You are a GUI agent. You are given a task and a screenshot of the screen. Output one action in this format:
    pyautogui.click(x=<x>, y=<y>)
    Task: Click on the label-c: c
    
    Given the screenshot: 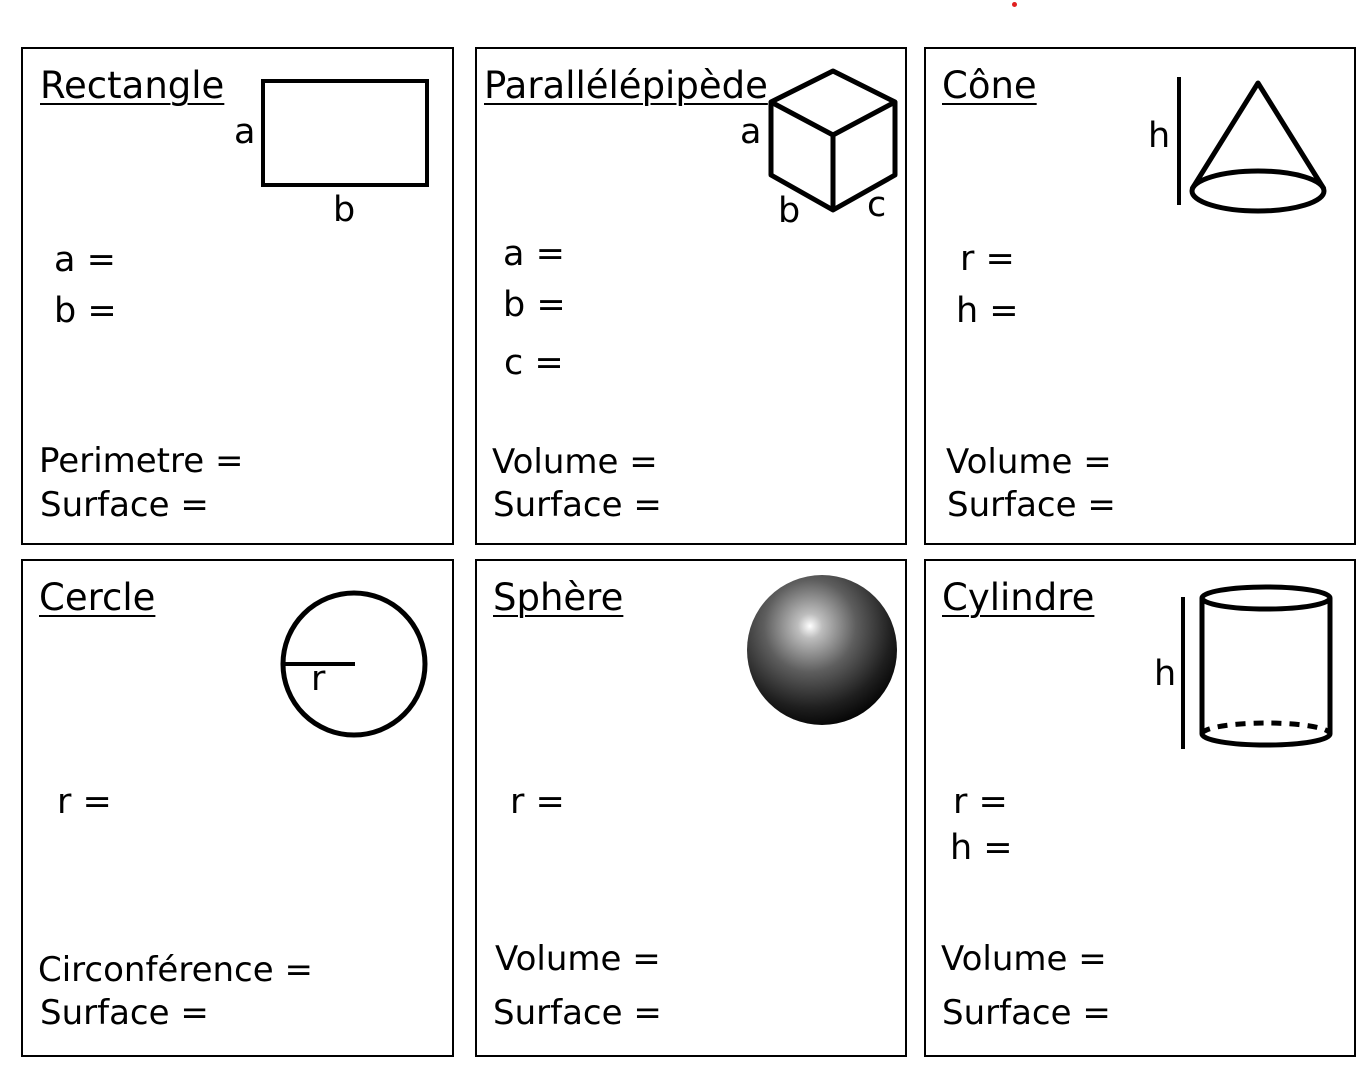 What is the action you would take?
    pyautogui.click(x=877, y=205)
    